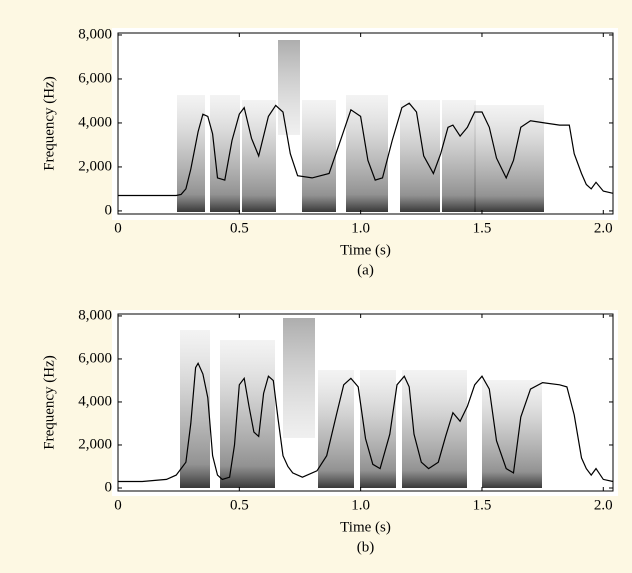 The width and height of the screenshot is (632, 573). What do you see at coordinates (365, 270) in the screenshot?
I see `caption: (a)` at bounding box center [365, 270].